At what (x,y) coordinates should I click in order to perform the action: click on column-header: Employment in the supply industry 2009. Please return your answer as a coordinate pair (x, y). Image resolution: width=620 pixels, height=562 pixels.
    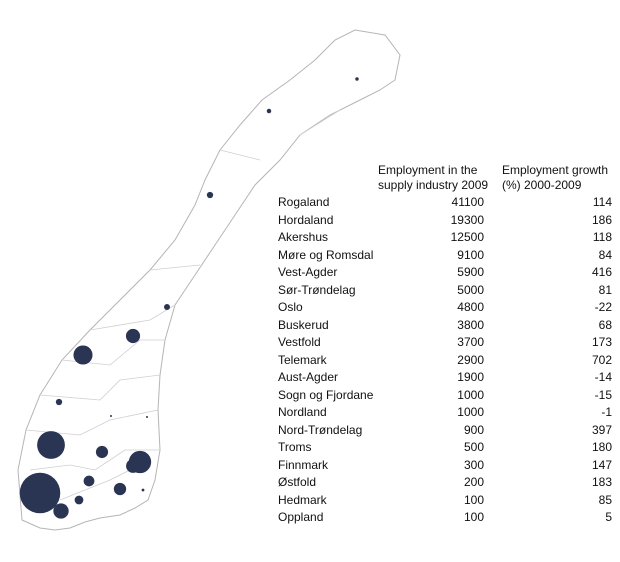
    Looking at the image, I should click on (433, 177).